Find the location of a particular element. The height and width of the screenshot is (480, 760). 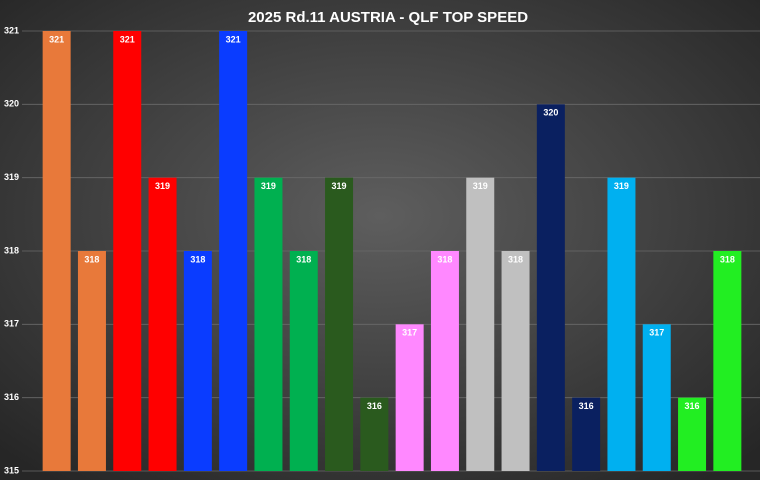

y-tick-label: 320 is located at coordinates (11, 104).